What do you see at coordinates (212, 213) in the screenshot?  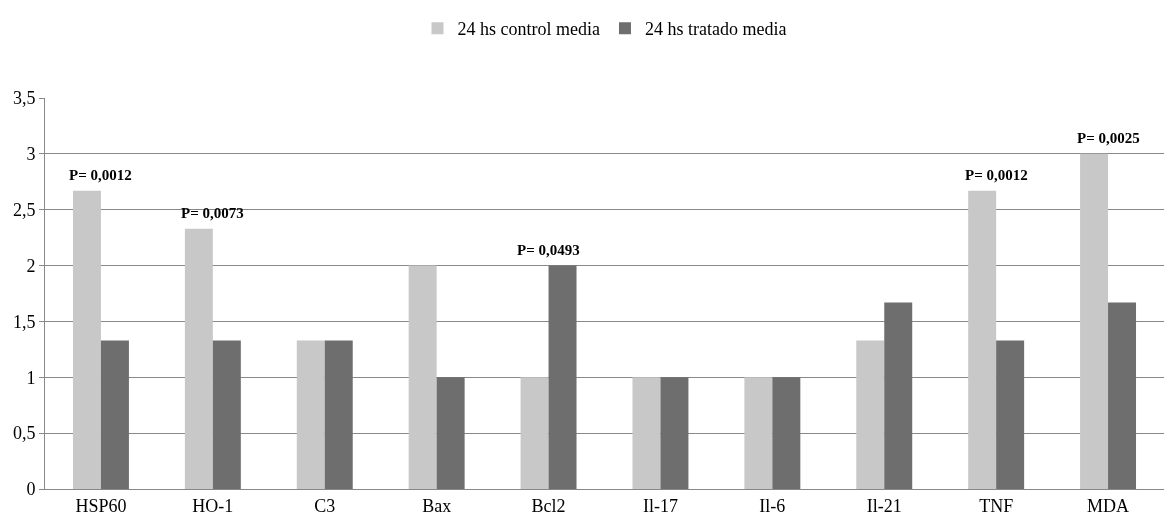 I see `annotation: P= 0,0073` at bounding box center [212, 213].